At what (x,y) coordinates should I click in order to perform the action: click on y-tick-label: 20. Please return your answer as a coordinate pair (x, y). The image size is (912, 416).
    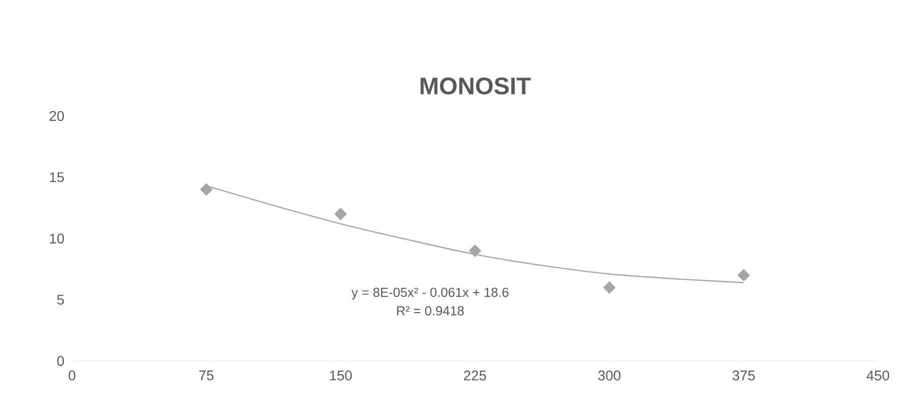
    Looking at the image, I should click on (57, 116).